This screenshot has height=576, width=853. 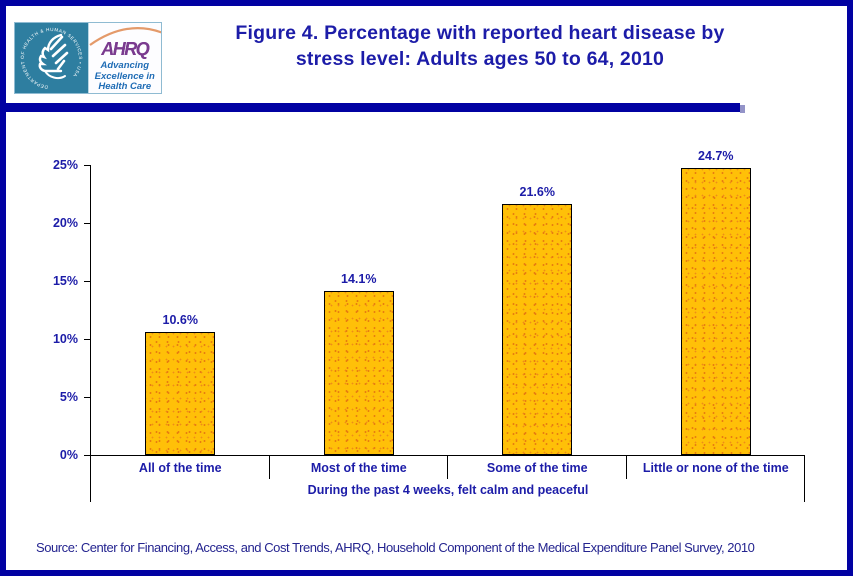 What do you see at coordinates (180, 320) in the screenshot?
I see `bar-value-label: 10.6%` at bounding box center [180, 320].